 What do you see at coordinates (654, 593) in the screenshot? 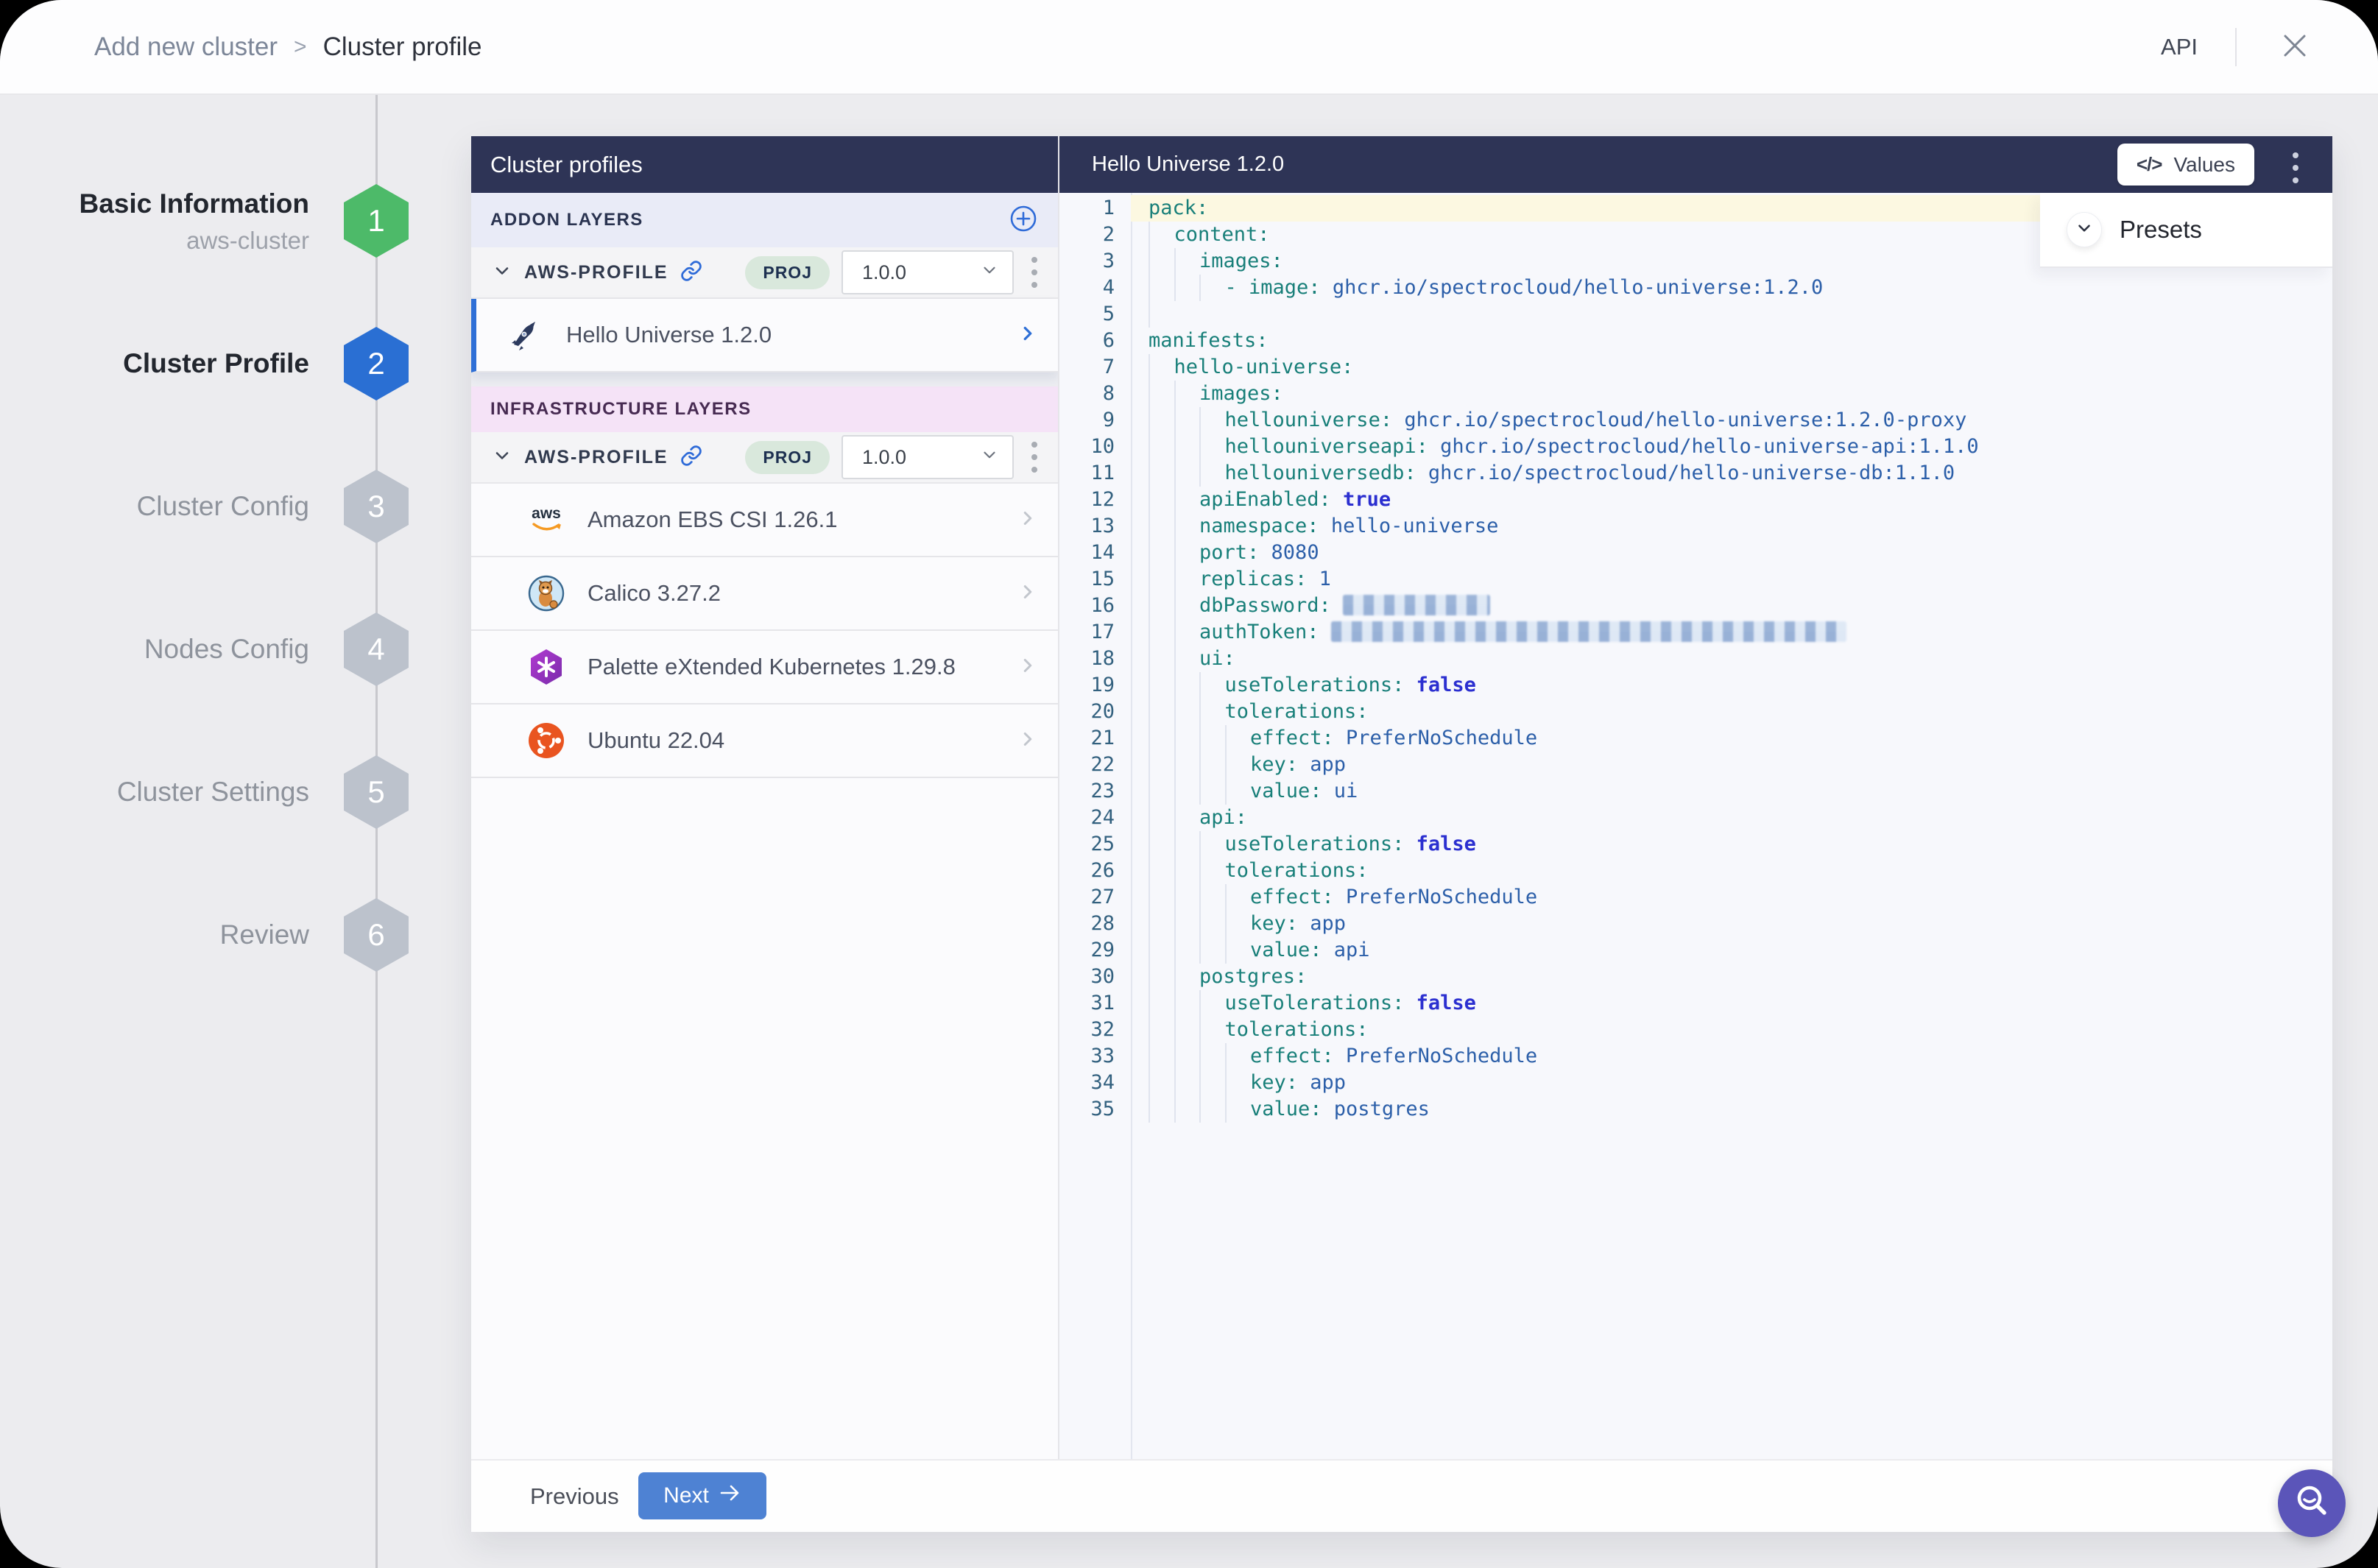
I see `layer-item-label: Calico 3.27.2` at bounding box center [654, 593].